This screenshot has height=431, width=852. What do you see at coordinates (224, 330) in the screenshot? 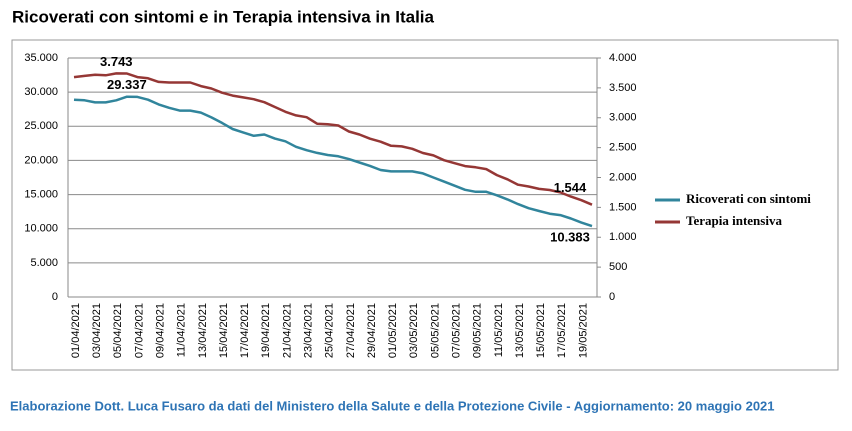
I see `x-tick-label: 15/04/2021` at bounding box center [224, 330].